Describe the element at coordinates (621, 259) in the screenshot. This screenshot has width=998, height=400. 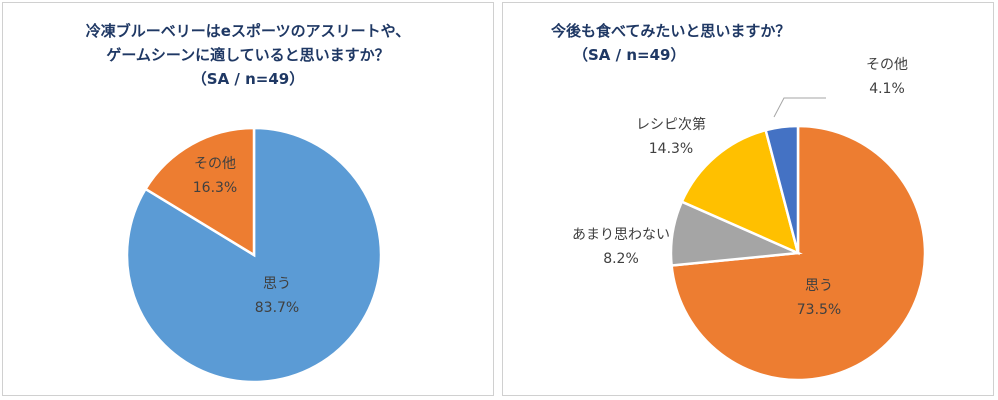
I see `value-label: 8.2%` at that location.